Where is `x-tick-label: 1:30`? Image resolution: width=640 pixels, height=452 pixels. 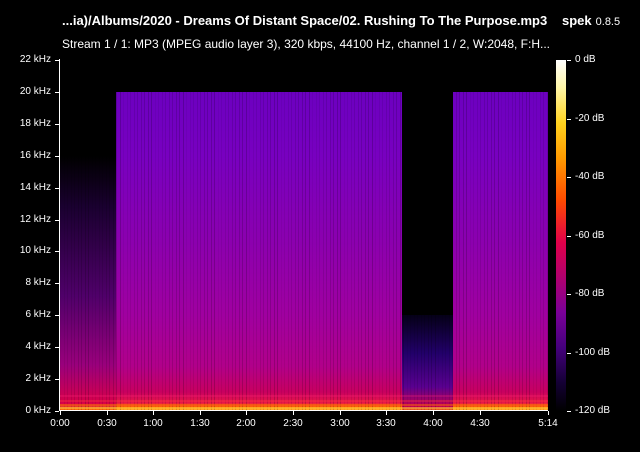 x-tick-label: 1:30 is located at coordinates (200, 423).